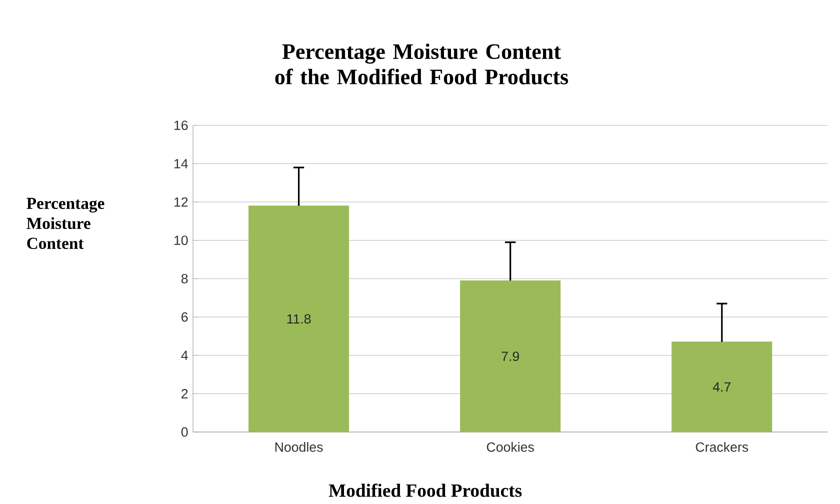 The width and height of the screenshot is (840, 504). I want to click on y-tick-label: 6, so click(185, 317).